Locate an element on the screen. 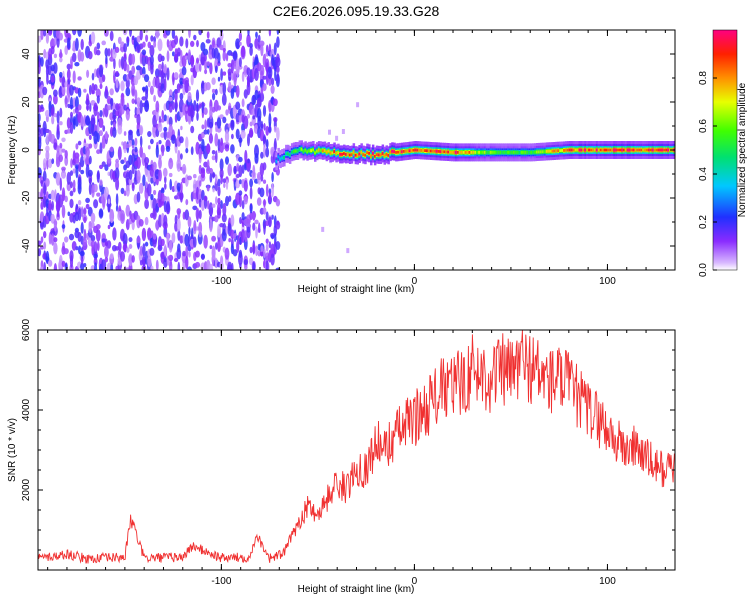 This screenshot has width=750, height=600. colorbar-tick-label: 0.6 is located at coordinates (703, 126).